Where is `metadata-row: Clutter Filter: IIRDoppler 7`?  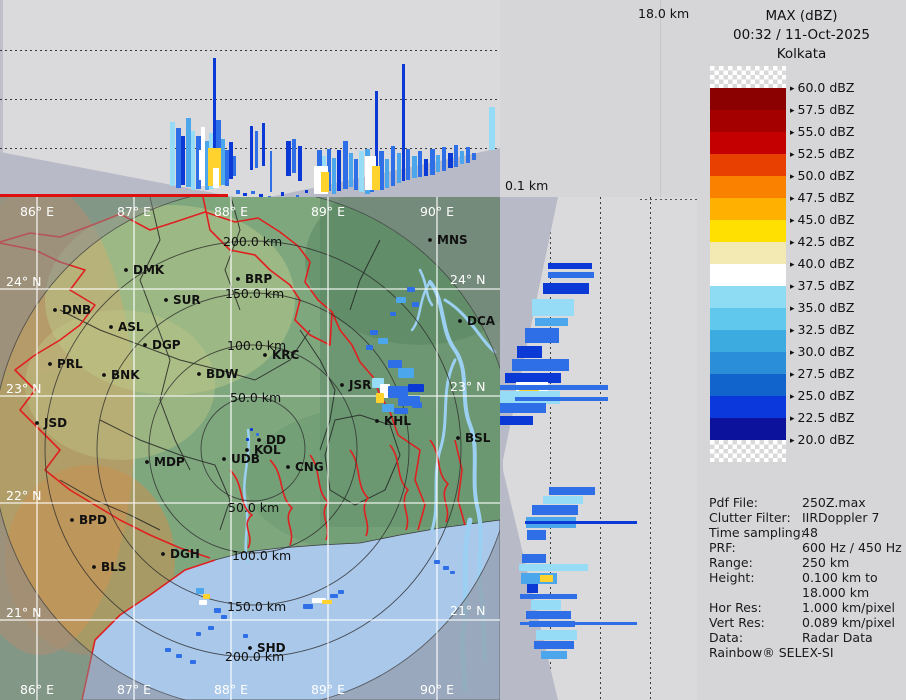
metadata-row: Clutter Filter: IIRDoppler 7 is located at coordinates (807, 517).